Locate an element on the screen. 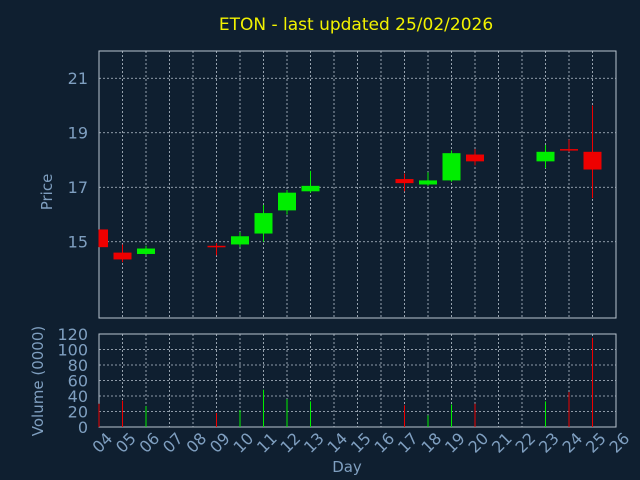 This screenshot has width=640, height=480. volume-tick-label: 100 is located at coordinates (72, 350).